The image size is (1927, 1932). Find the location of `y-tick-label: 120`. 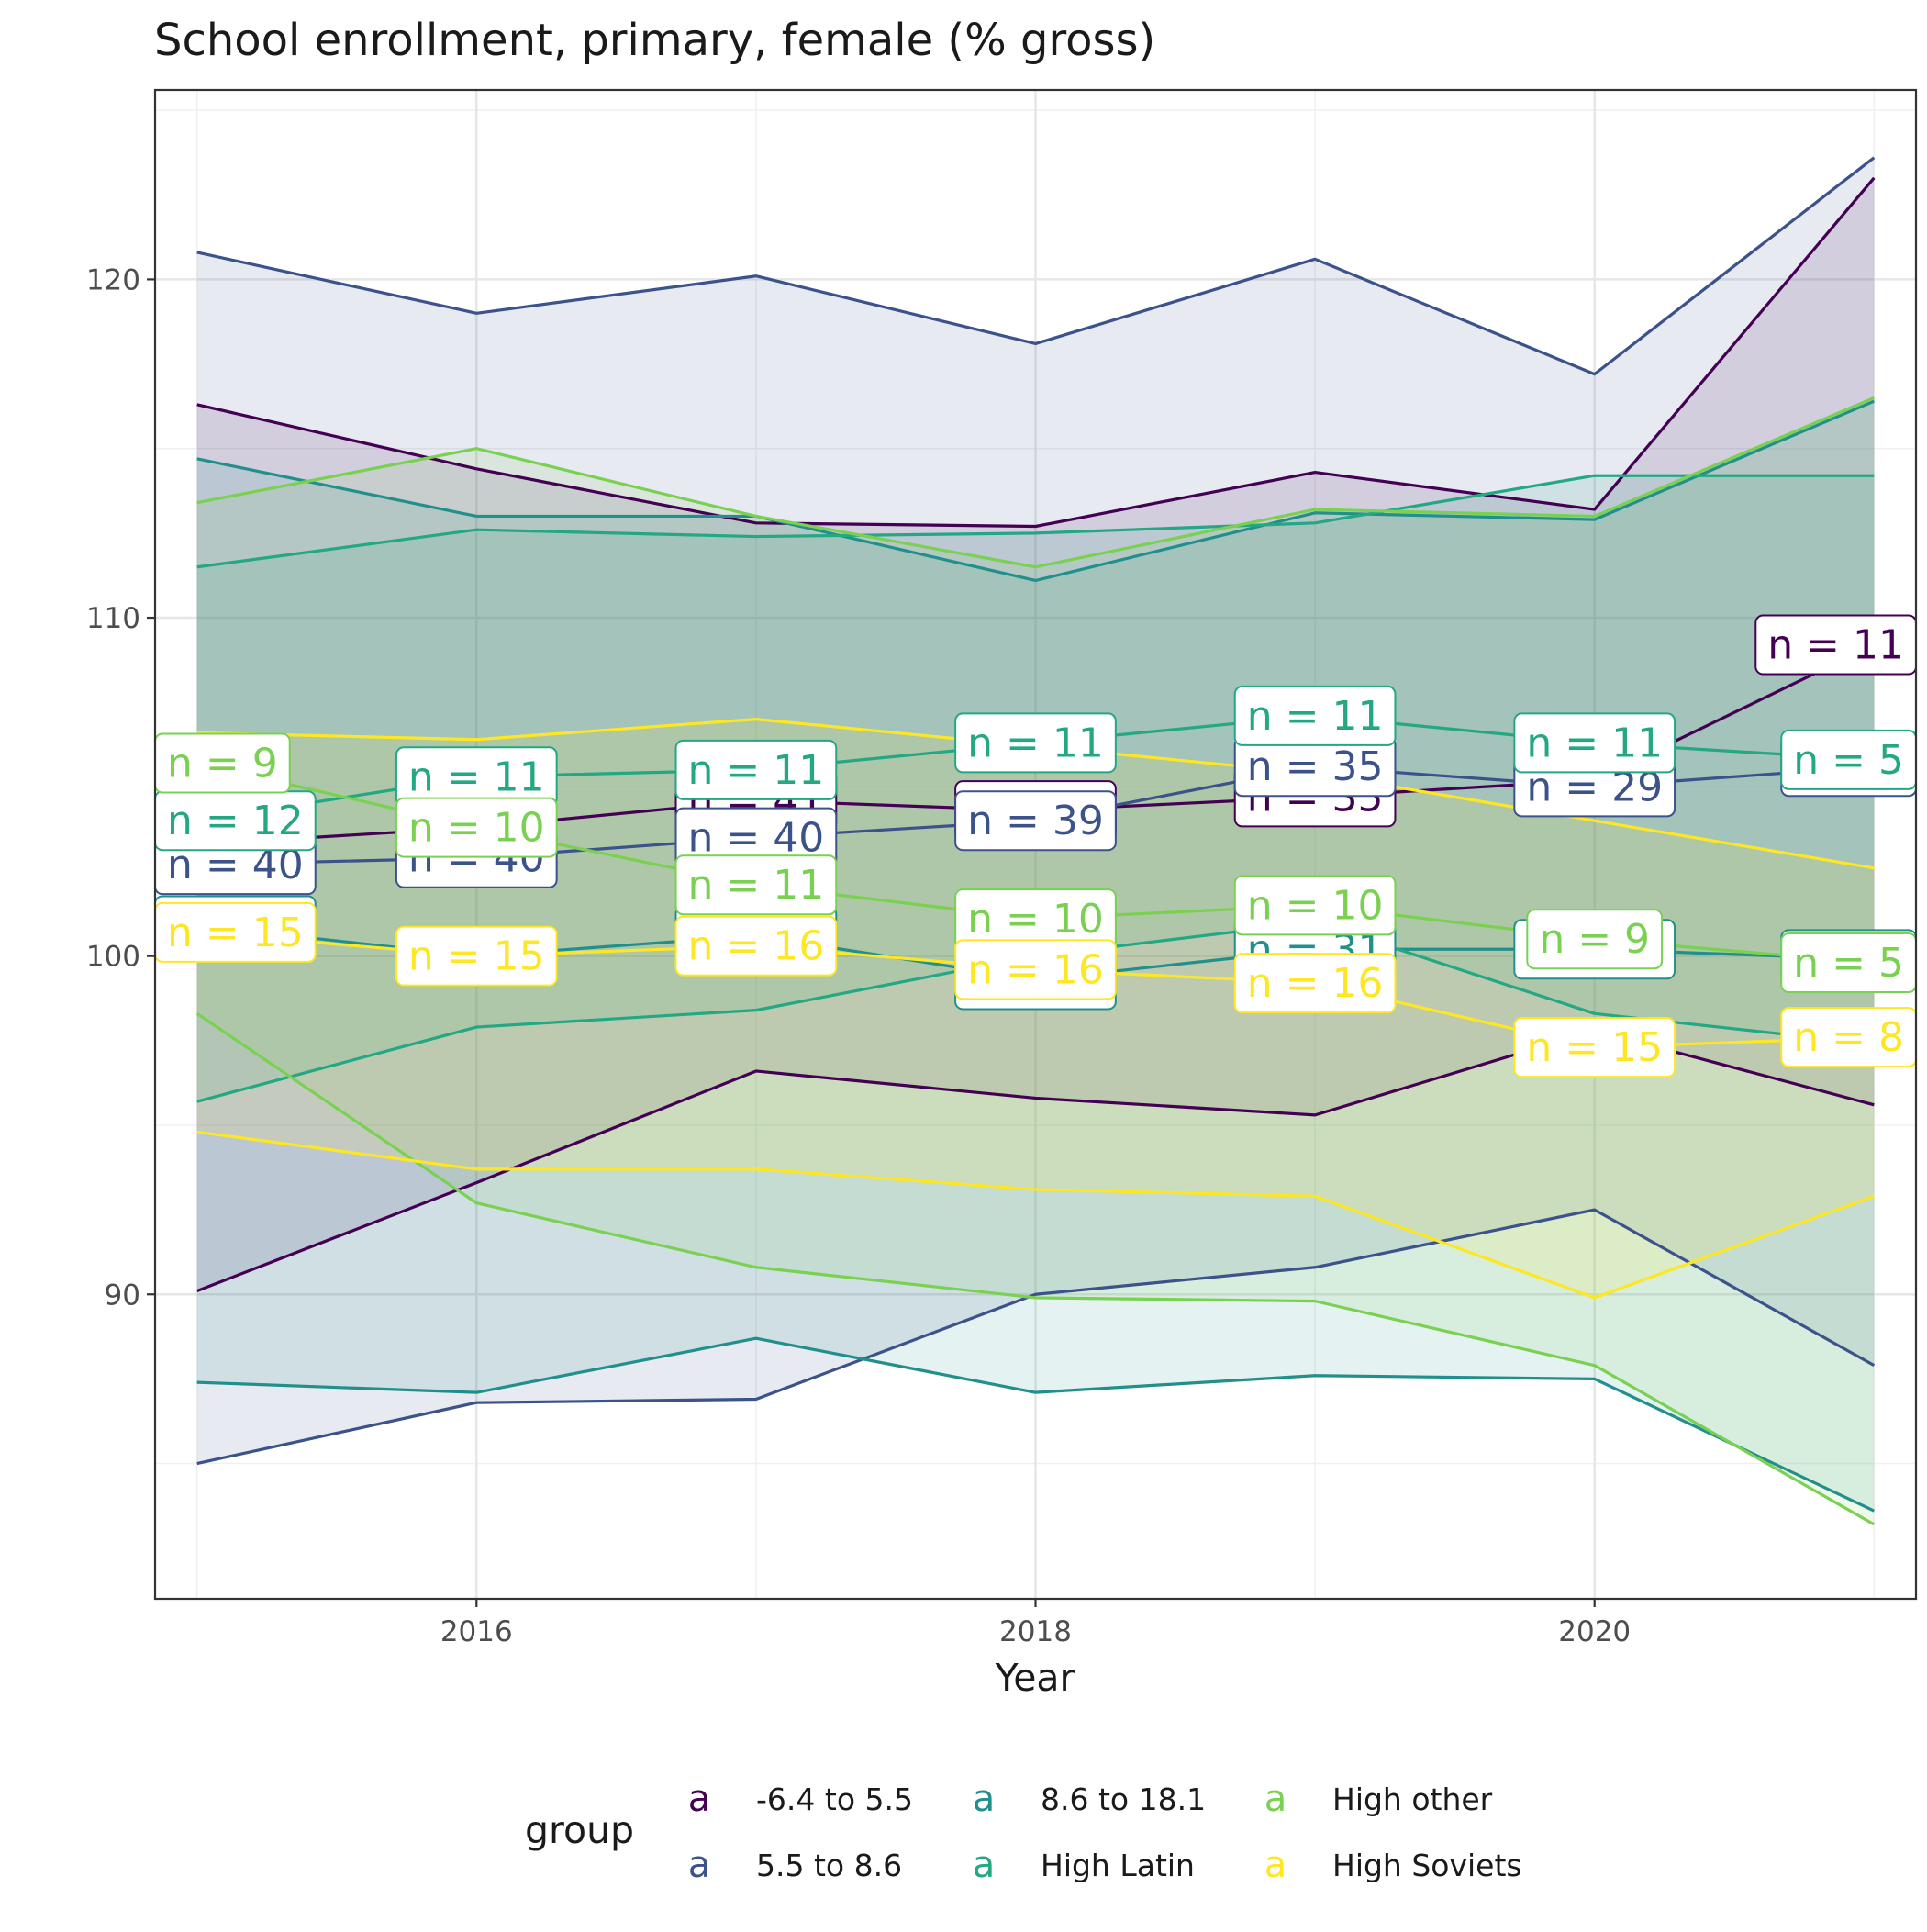

y-tick-label: 120 is located at coordinates (113, 279).